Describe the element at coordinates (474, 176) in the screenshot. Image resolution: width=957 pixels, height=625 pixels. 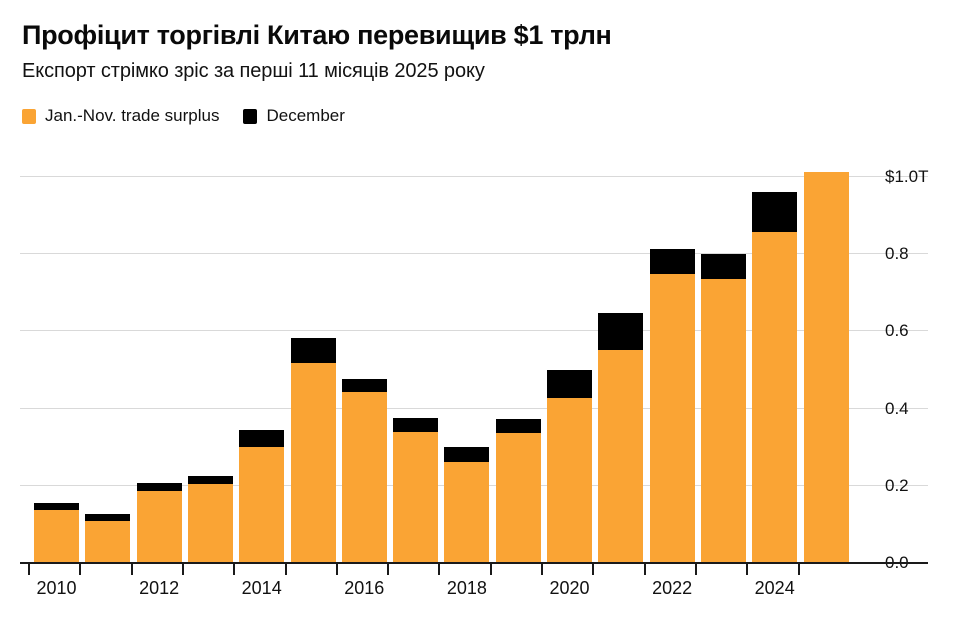
I see `gridline-$1.0T` at that location.